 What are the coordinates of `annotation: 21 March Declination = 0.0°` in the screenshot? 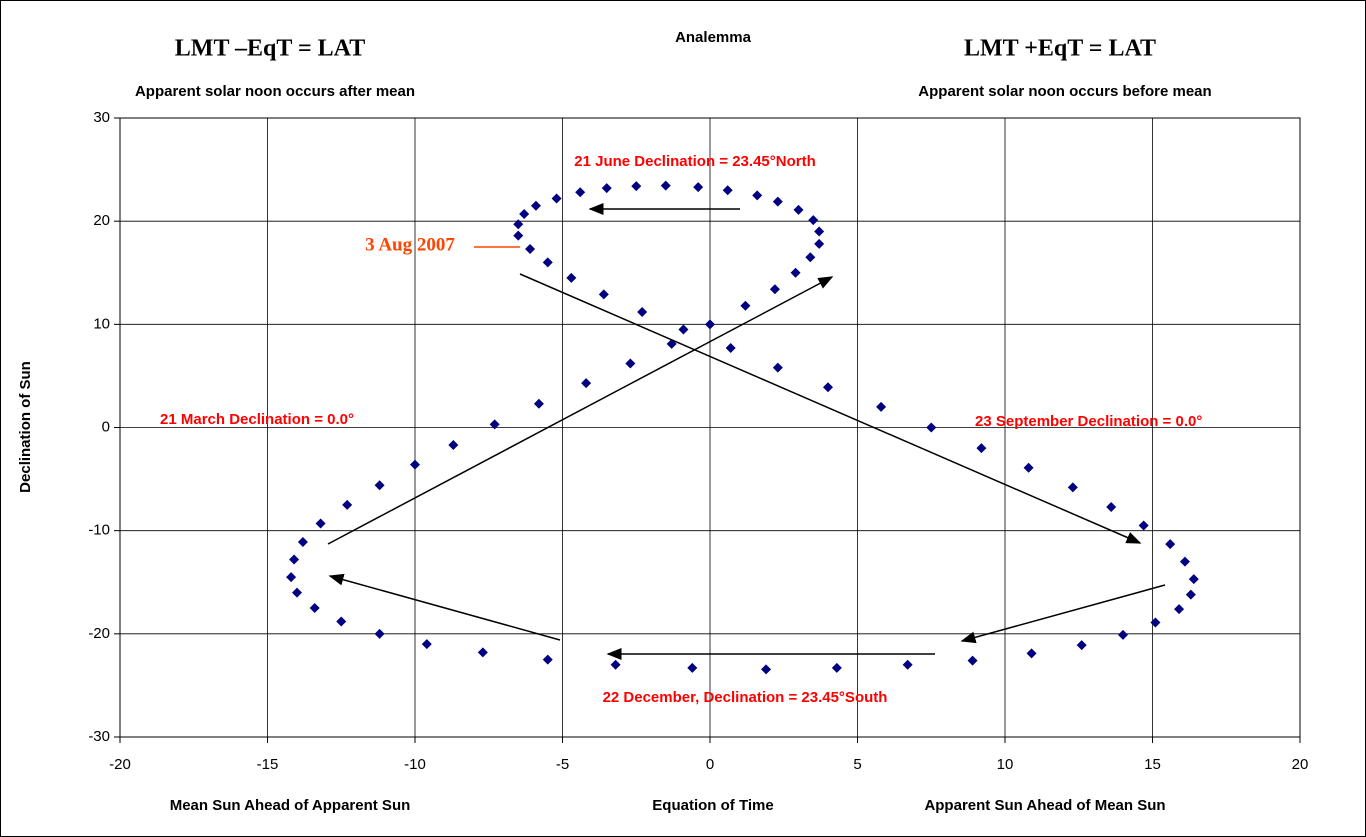 It's located at (257, 419).